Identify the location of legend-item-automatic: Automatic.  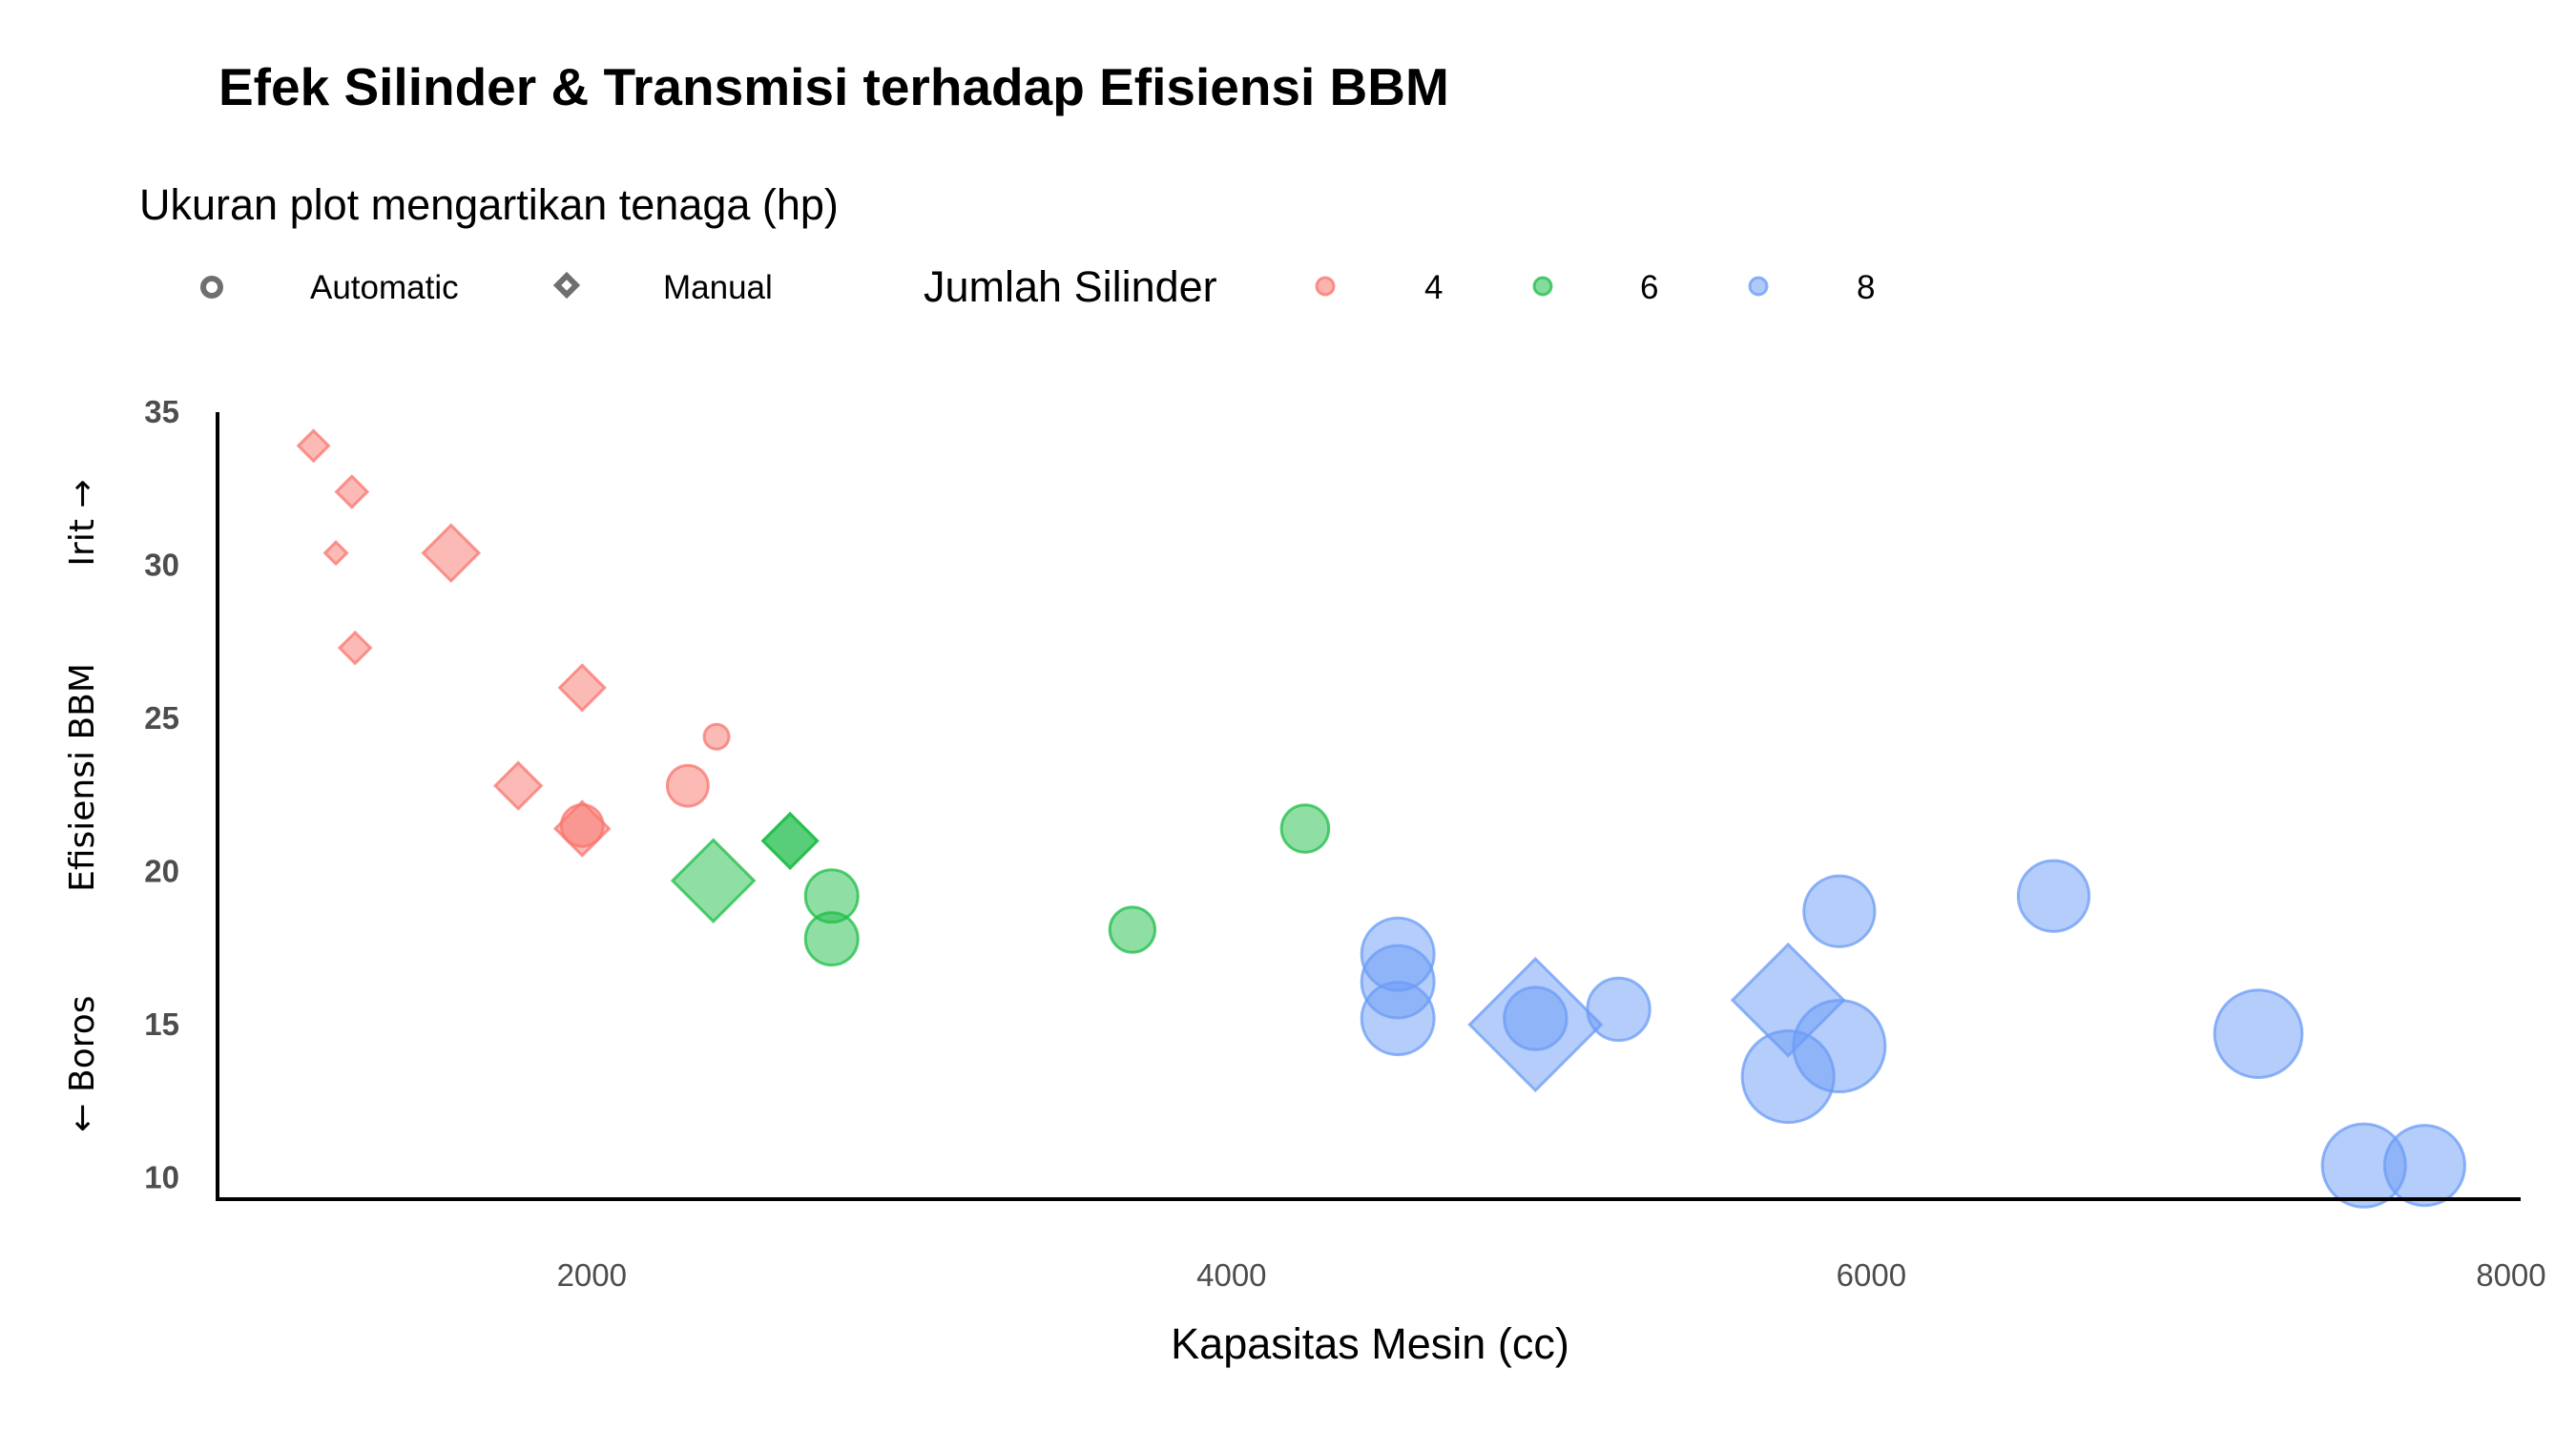
(329, 287).